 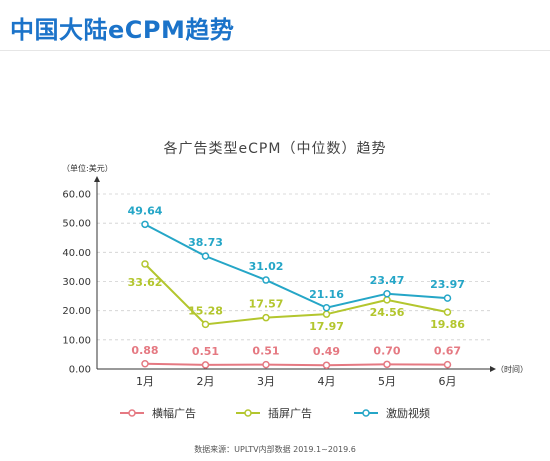 What do you see at coordinates (326, 351) in the screenshot?
I see `data-label: 0.49` at bounding box center [326, 351].